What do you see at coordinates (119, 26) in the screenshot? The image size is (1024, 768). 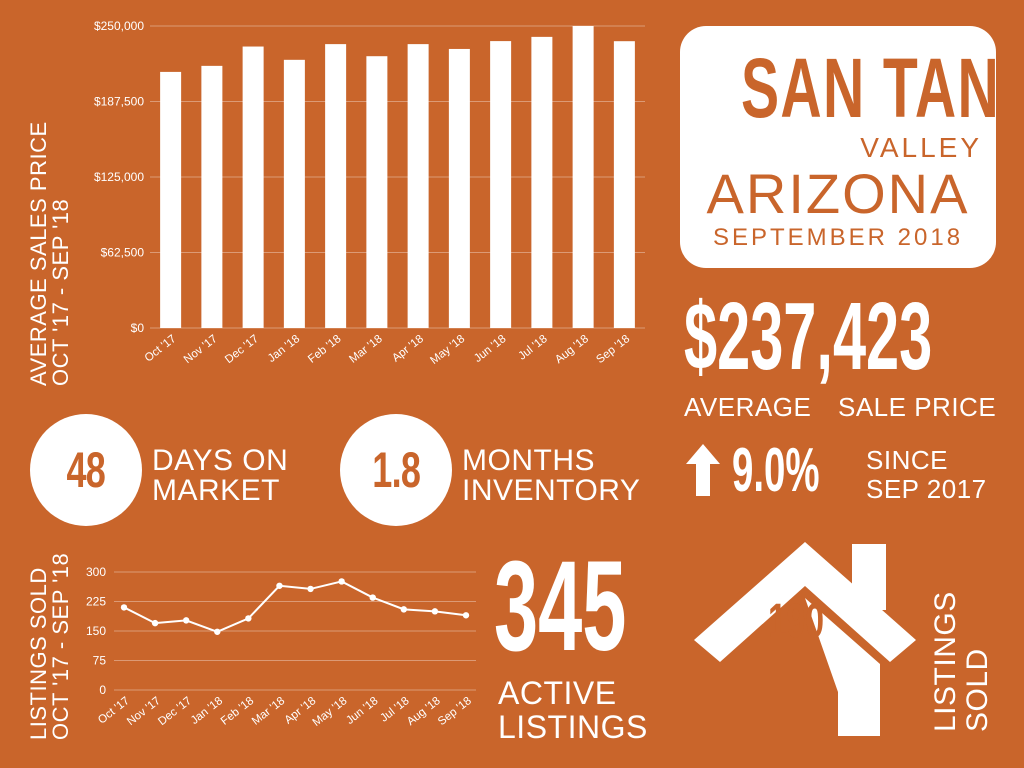 I see `bar-chart-ytick-label: $250,000` at bounding box center [119, 26].